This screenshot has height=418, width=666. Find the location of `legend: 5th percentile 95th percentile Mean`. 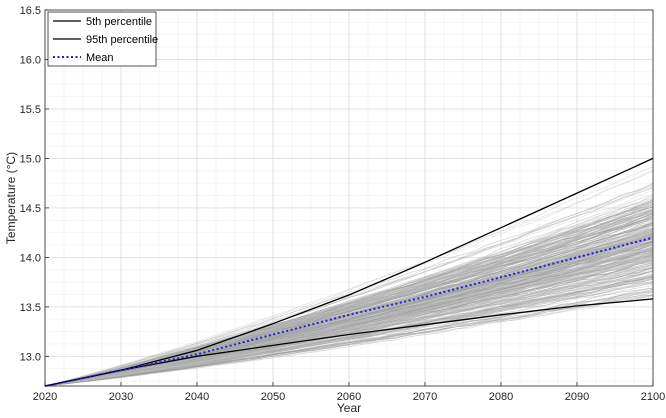

legend: 5th percentile 95th percentile Mean is located at coordinates (102, 39).